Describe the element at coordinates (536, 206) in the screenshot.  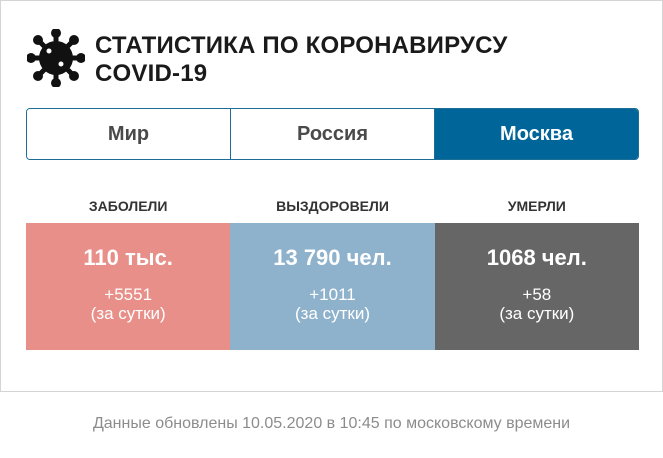
I see `stat-label: УМЕРЛИ` at that location.